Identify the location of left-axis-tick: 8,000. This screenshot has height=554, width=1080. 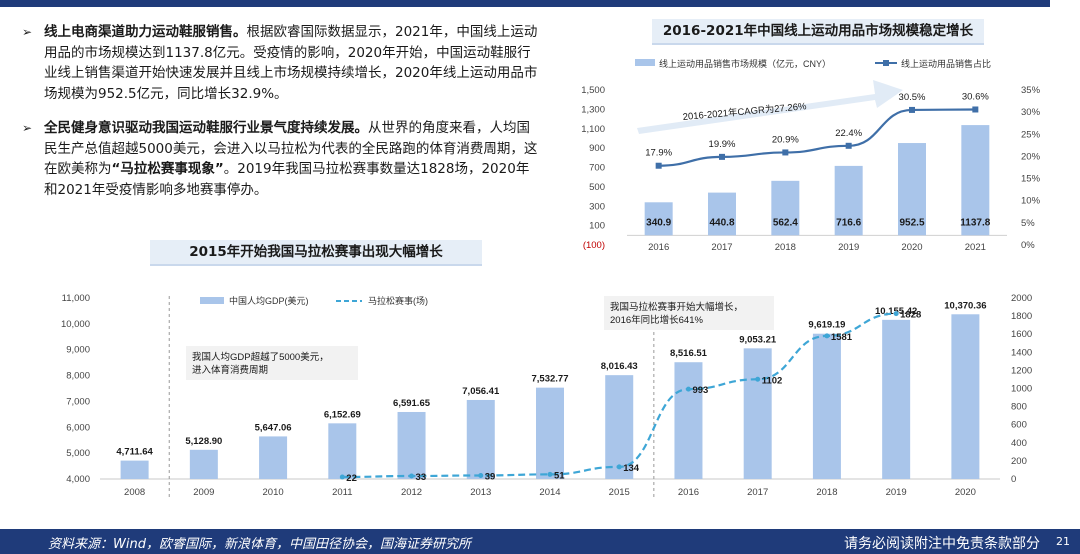
(78, 376).